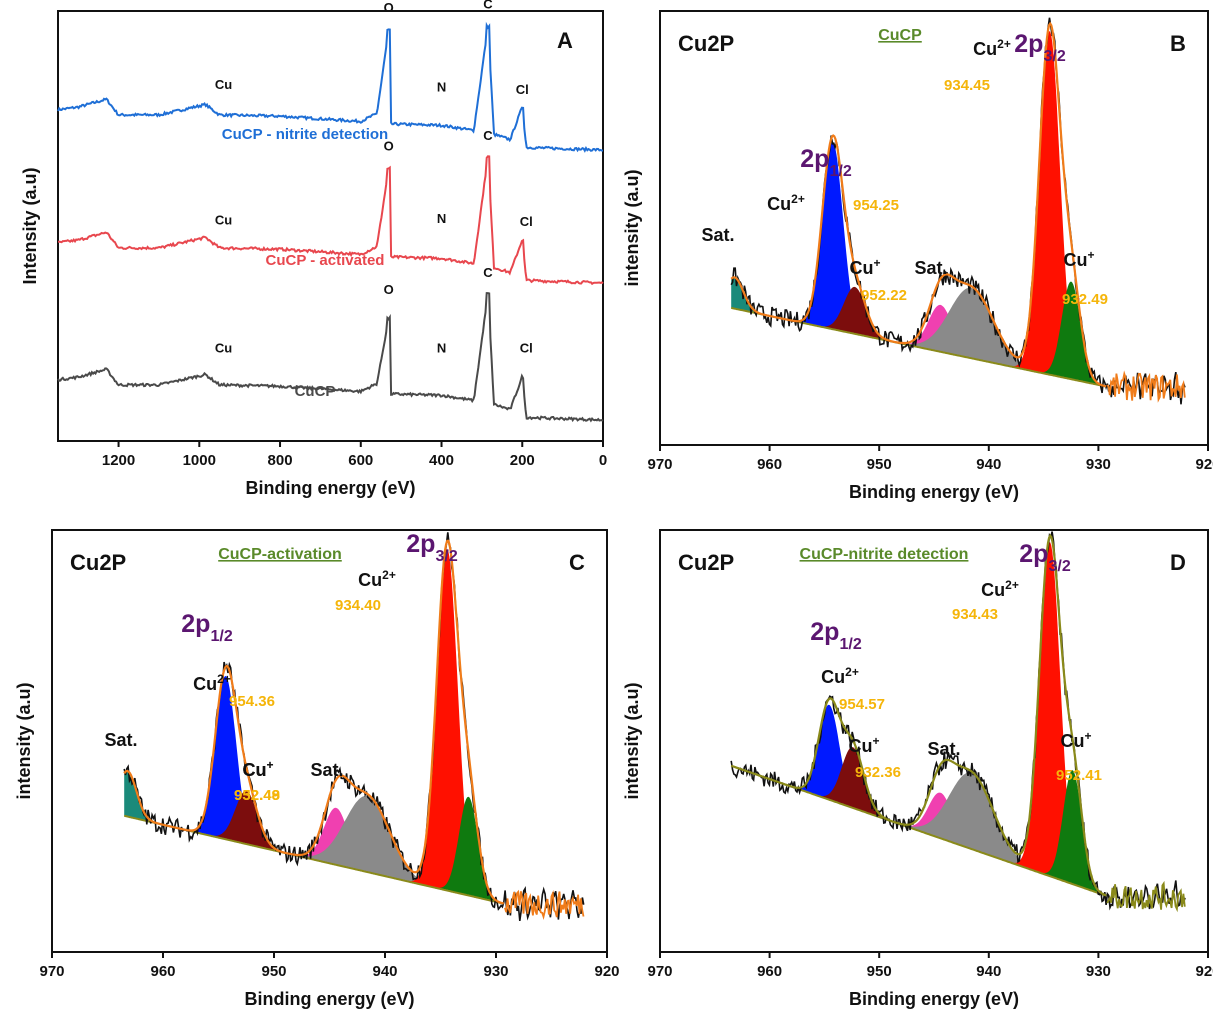  What do you see at coordinates (315, 391) in the screenshot?
I see `series-label: CuCP` at bounding box center [315, 391].